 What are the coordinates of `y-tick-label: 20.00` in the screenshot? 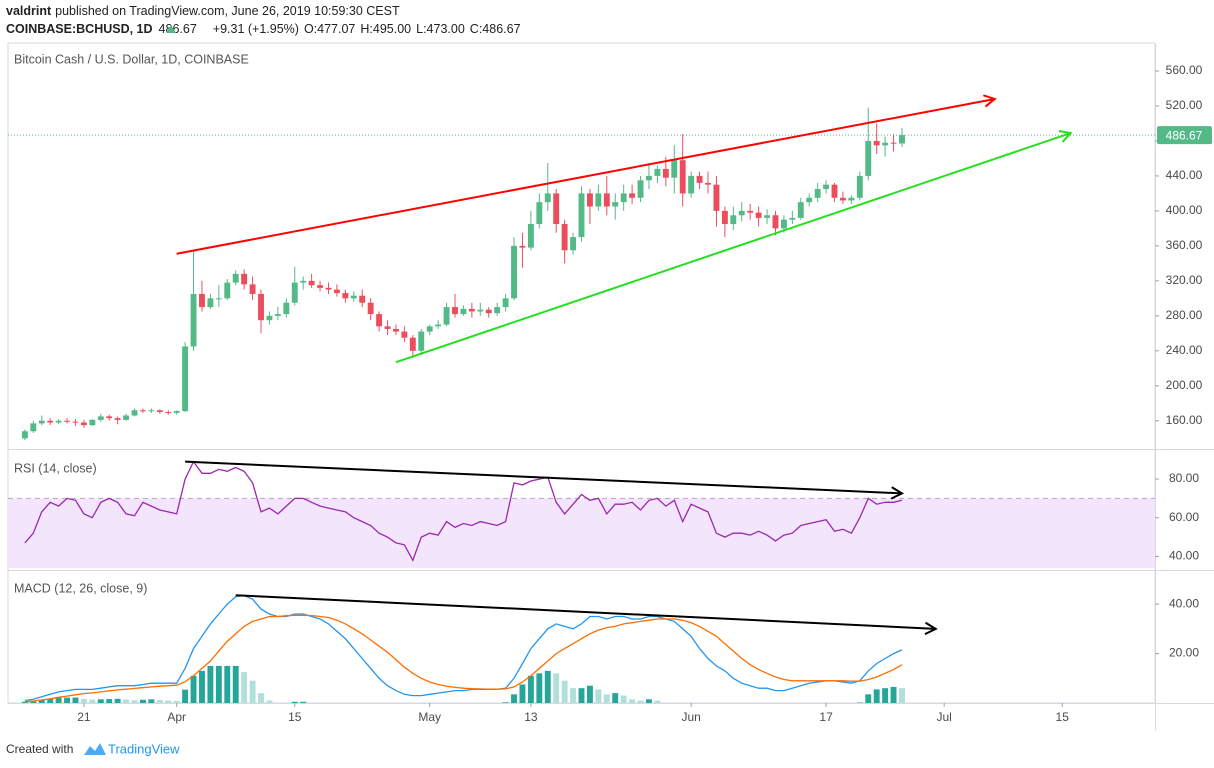 It's located at (1184, 653).